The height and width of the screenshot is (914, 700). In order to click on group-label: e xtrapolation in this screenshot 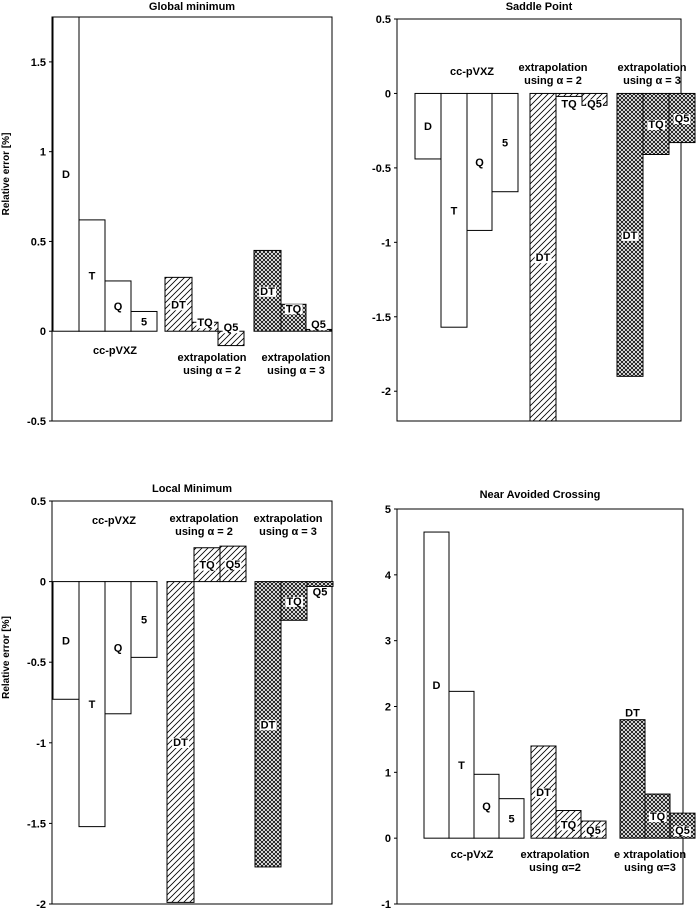, I will do `click(650, 855)`.